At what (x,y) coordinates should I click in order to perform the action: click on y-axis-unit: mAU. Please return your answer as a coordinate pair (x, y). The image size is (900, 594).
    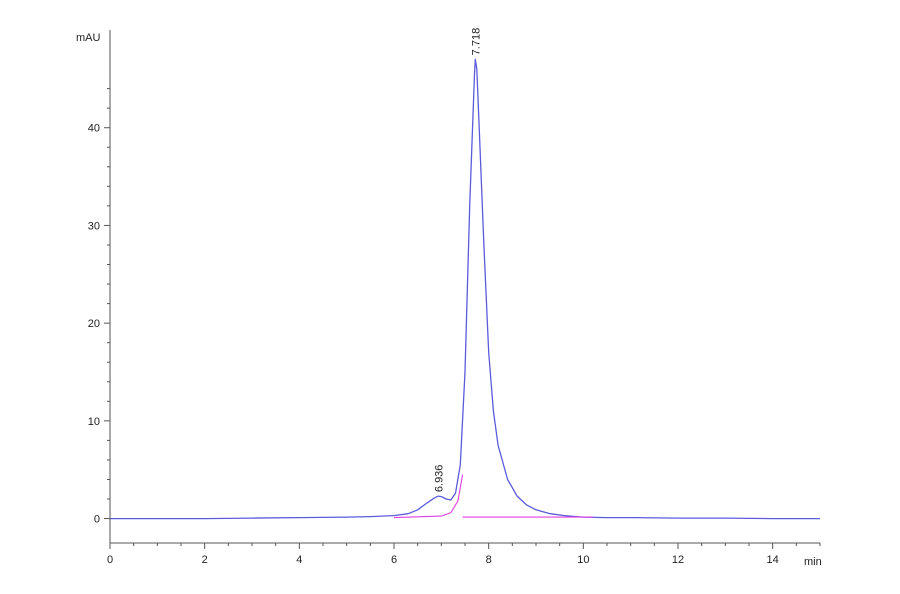
    Looking at the image, I should click on (88, 38).